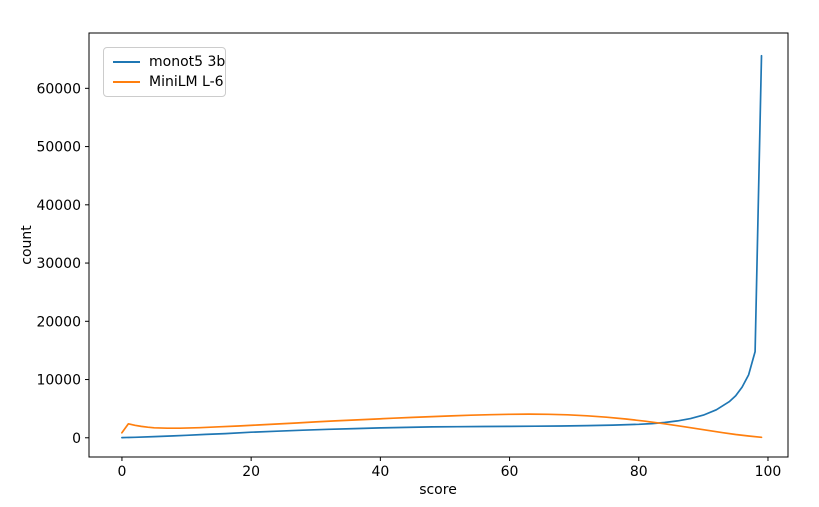 Image resolution: width=819 pixels, height=507 pixels. I want to click on y-tick-label: 20000, so click(58, 322).